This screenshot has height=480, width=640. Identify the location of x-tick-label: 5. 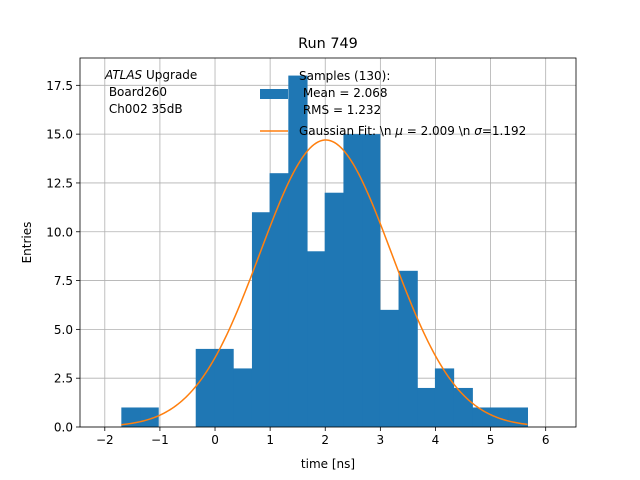
(491, 440).